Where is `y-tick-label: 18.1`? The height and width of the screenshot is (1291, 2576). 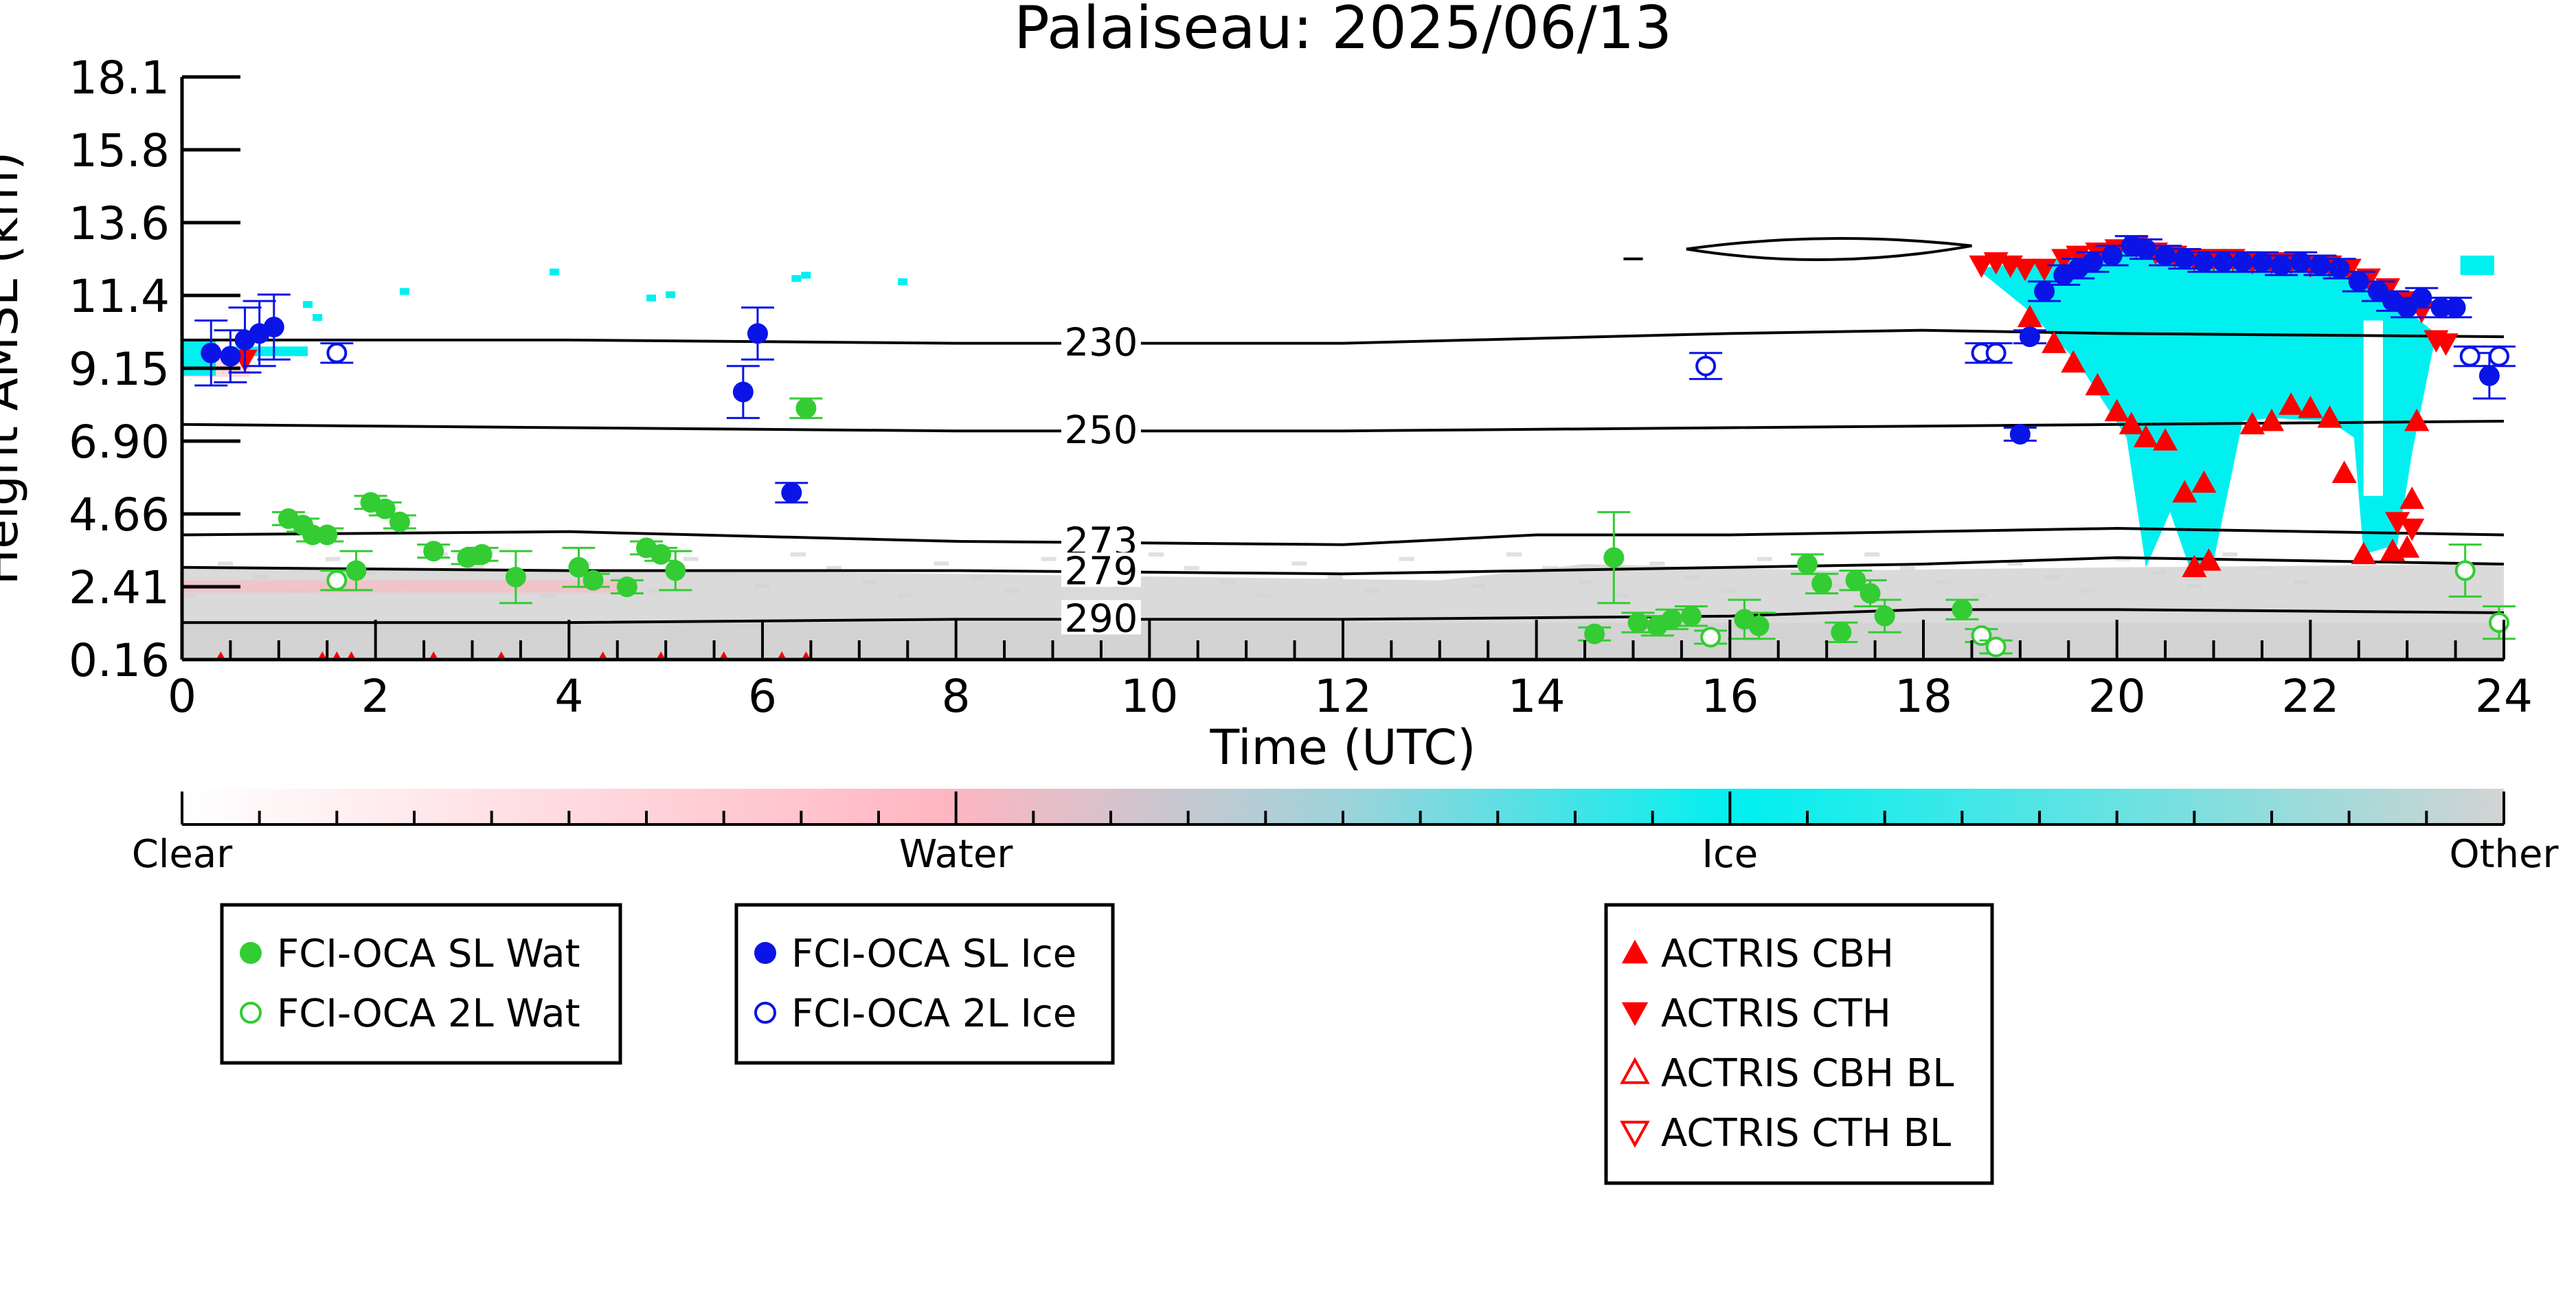 y-tick-label: 18.1 is located at coordinates (119, 78).